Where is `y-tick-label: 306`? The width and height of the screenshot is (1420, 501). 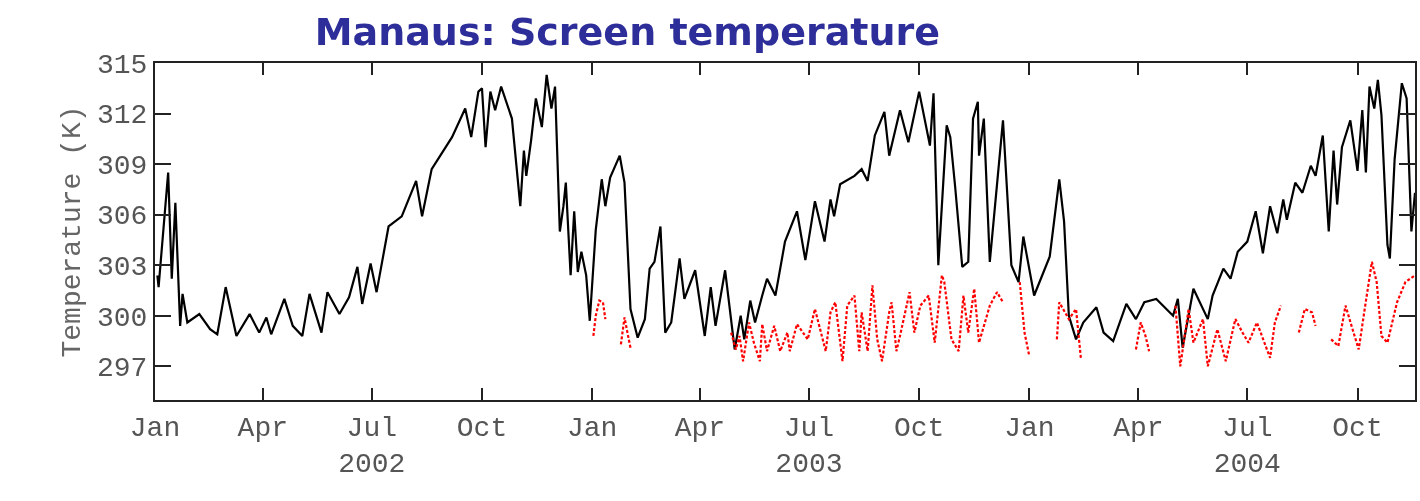
y-tick-label: 306 is located at coordinates (122, 217).